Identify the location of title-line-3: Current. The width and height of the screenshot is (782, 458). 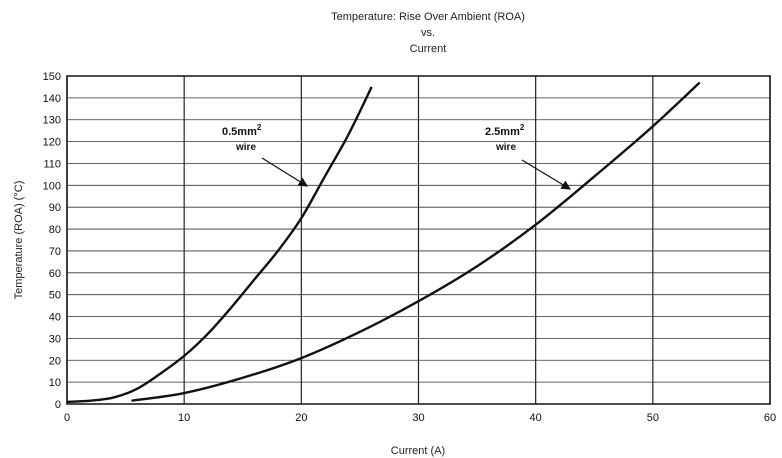
(428, 49).